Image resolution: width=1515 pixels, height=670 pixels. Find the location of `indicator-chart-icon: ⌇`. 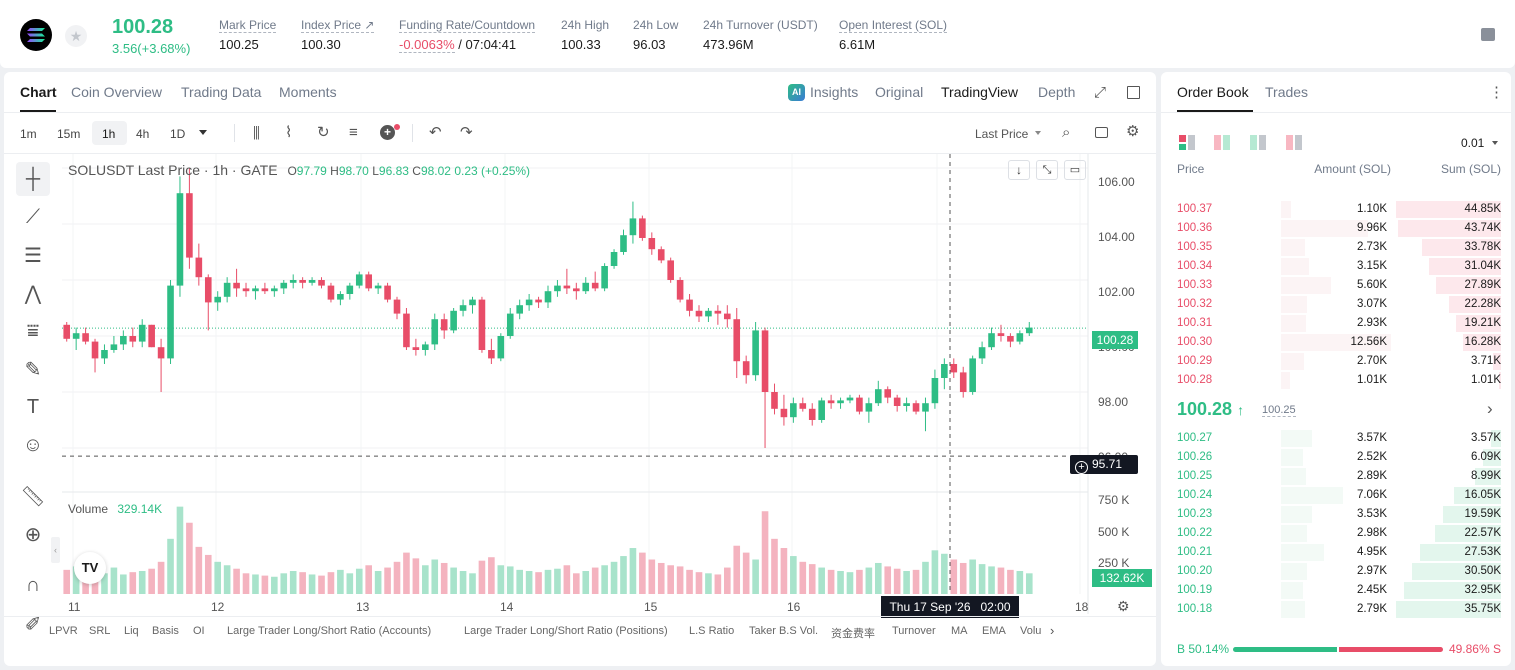

indicator-chart-icon: ⌇ is located at coordinates (289, 132).